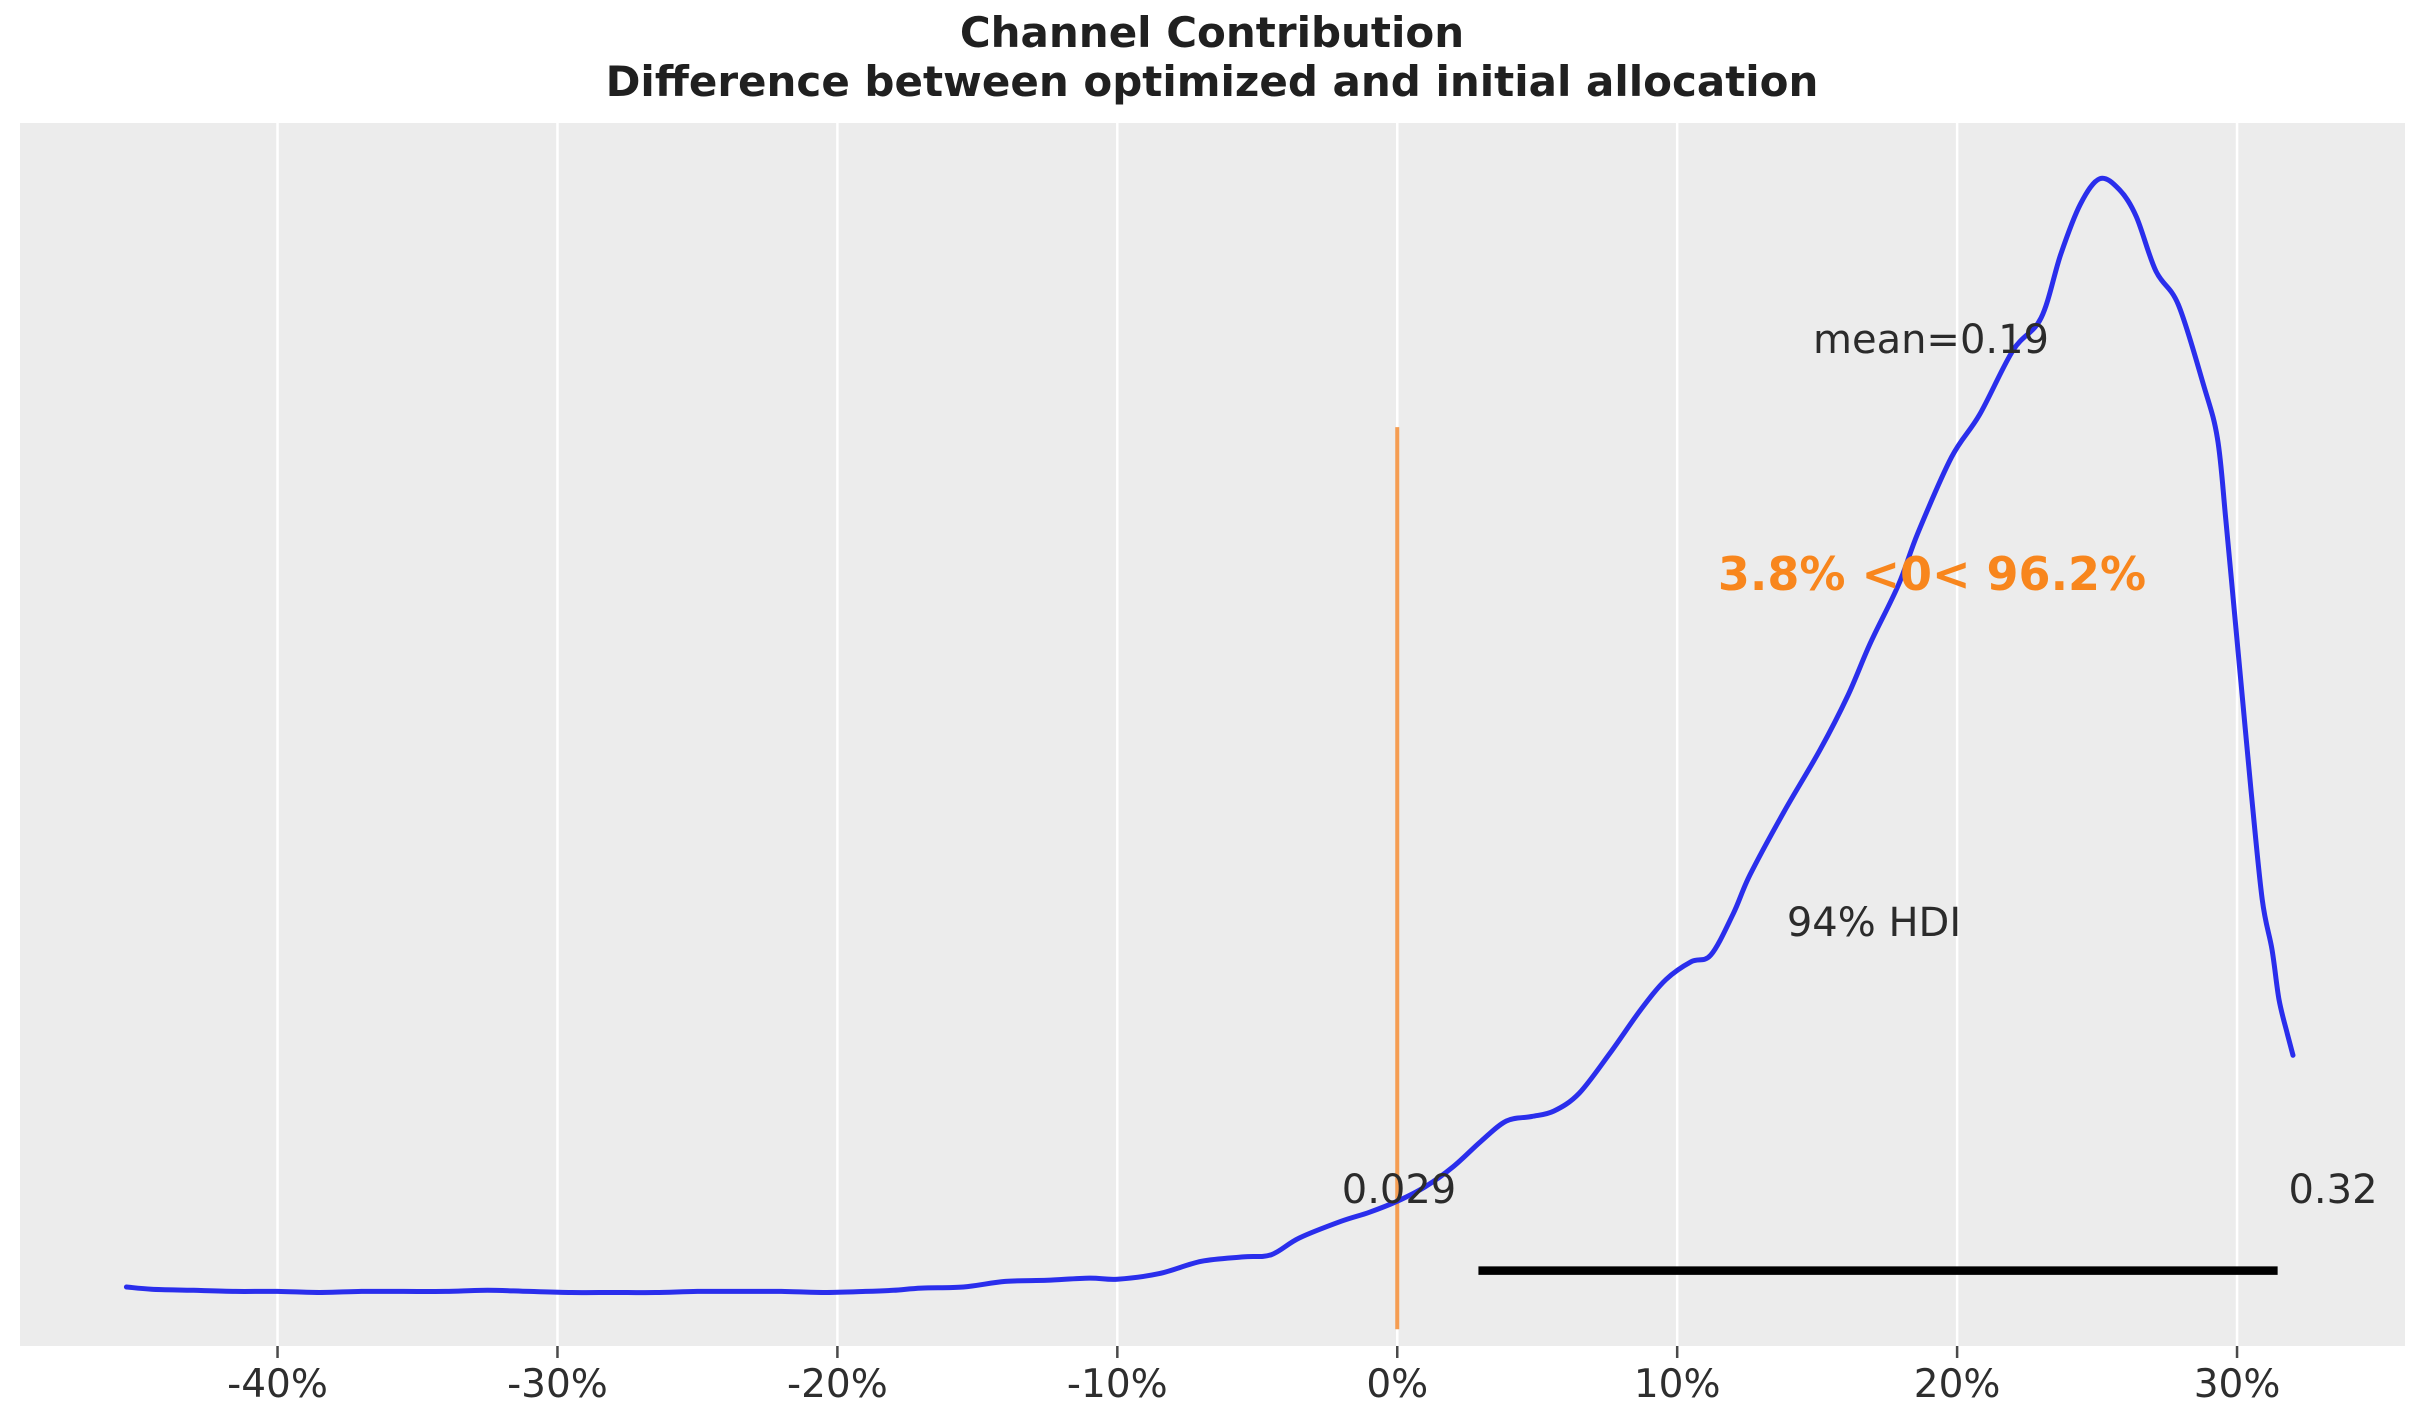  I want to click on chart-title-line1: Channel Contribution, so click(1212, 32).